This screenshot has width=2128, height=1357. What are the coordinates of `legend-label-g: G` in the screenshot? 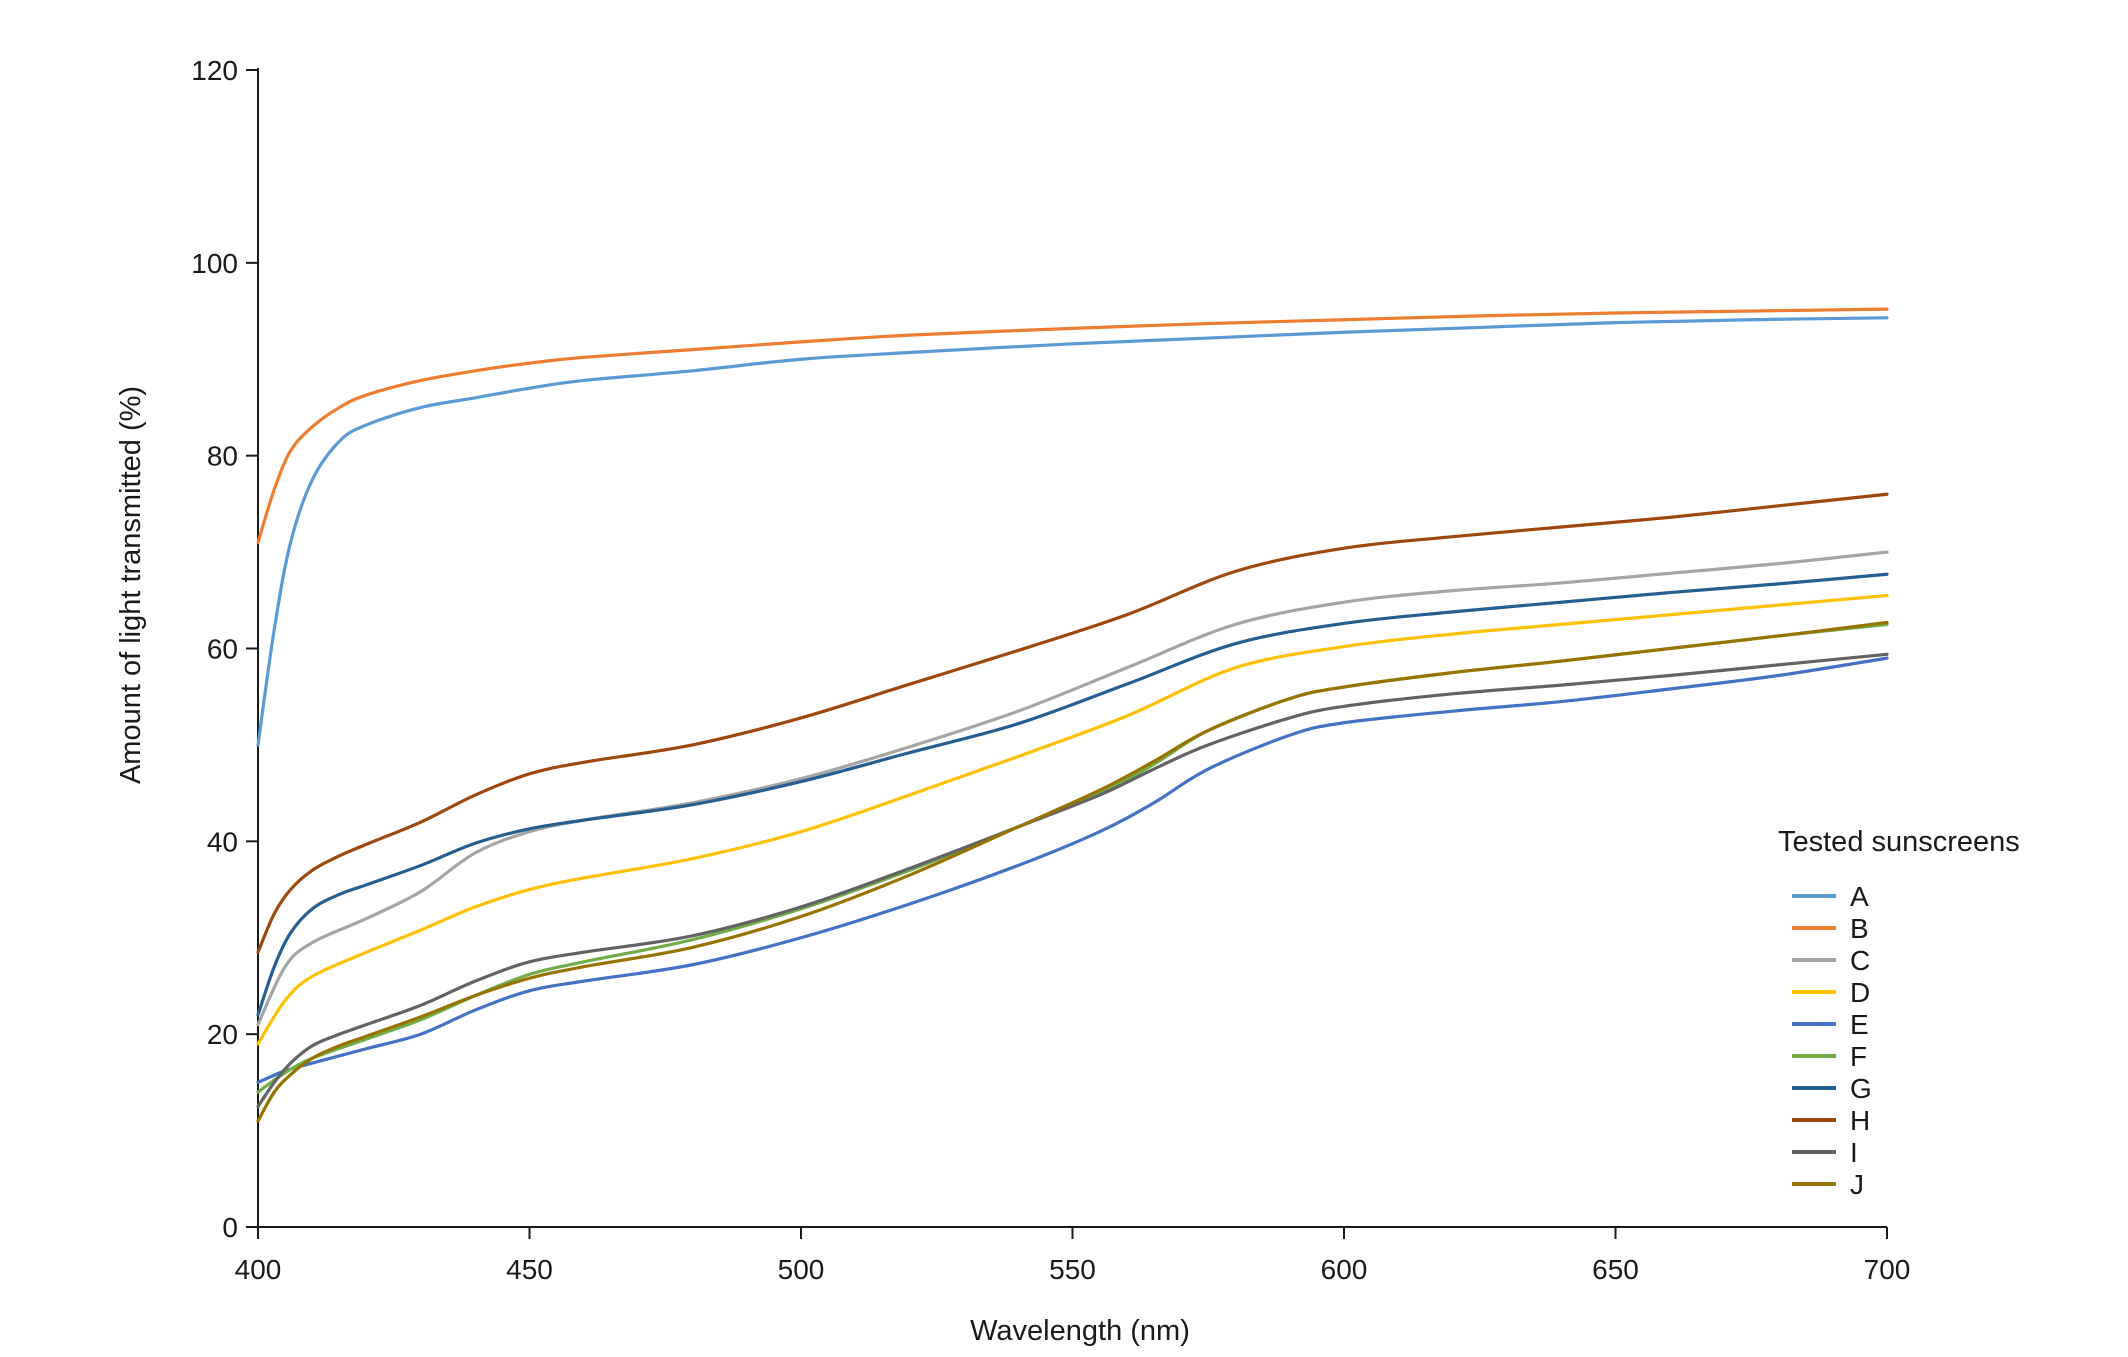 It's located at (1861, 1088).